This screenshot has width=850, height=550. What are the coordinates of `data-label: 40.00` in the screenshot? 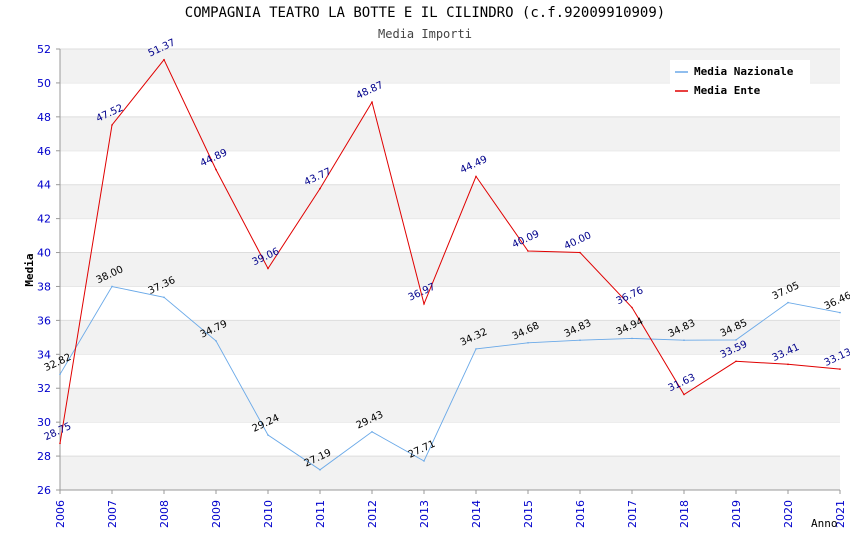 It's located at (578, 241).